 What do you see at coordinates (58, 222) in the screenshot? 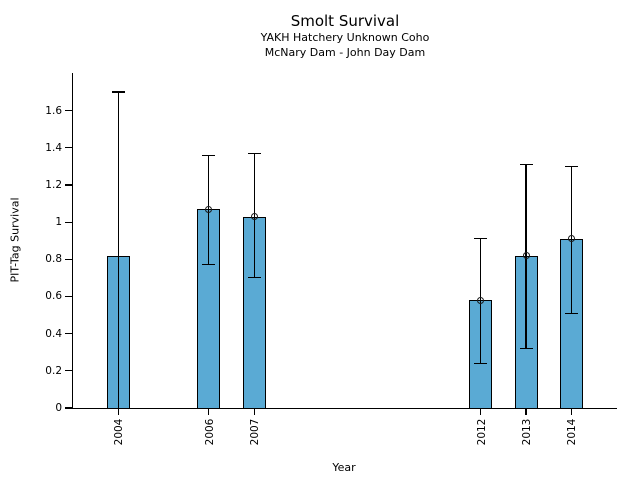
I see `y-tick-label: 1` at bounding box center [58, 222].